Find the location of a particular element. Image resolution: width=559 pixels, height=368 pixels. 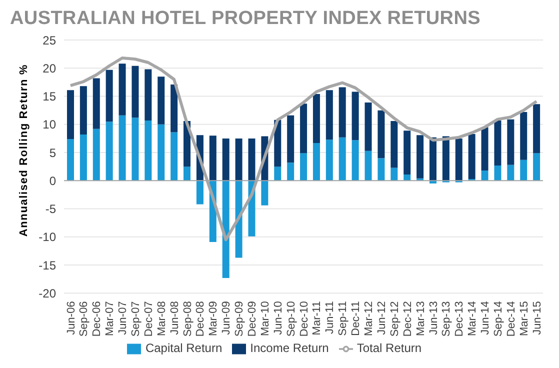

y-tick-label: -15 is located at coordinates (47, 265).